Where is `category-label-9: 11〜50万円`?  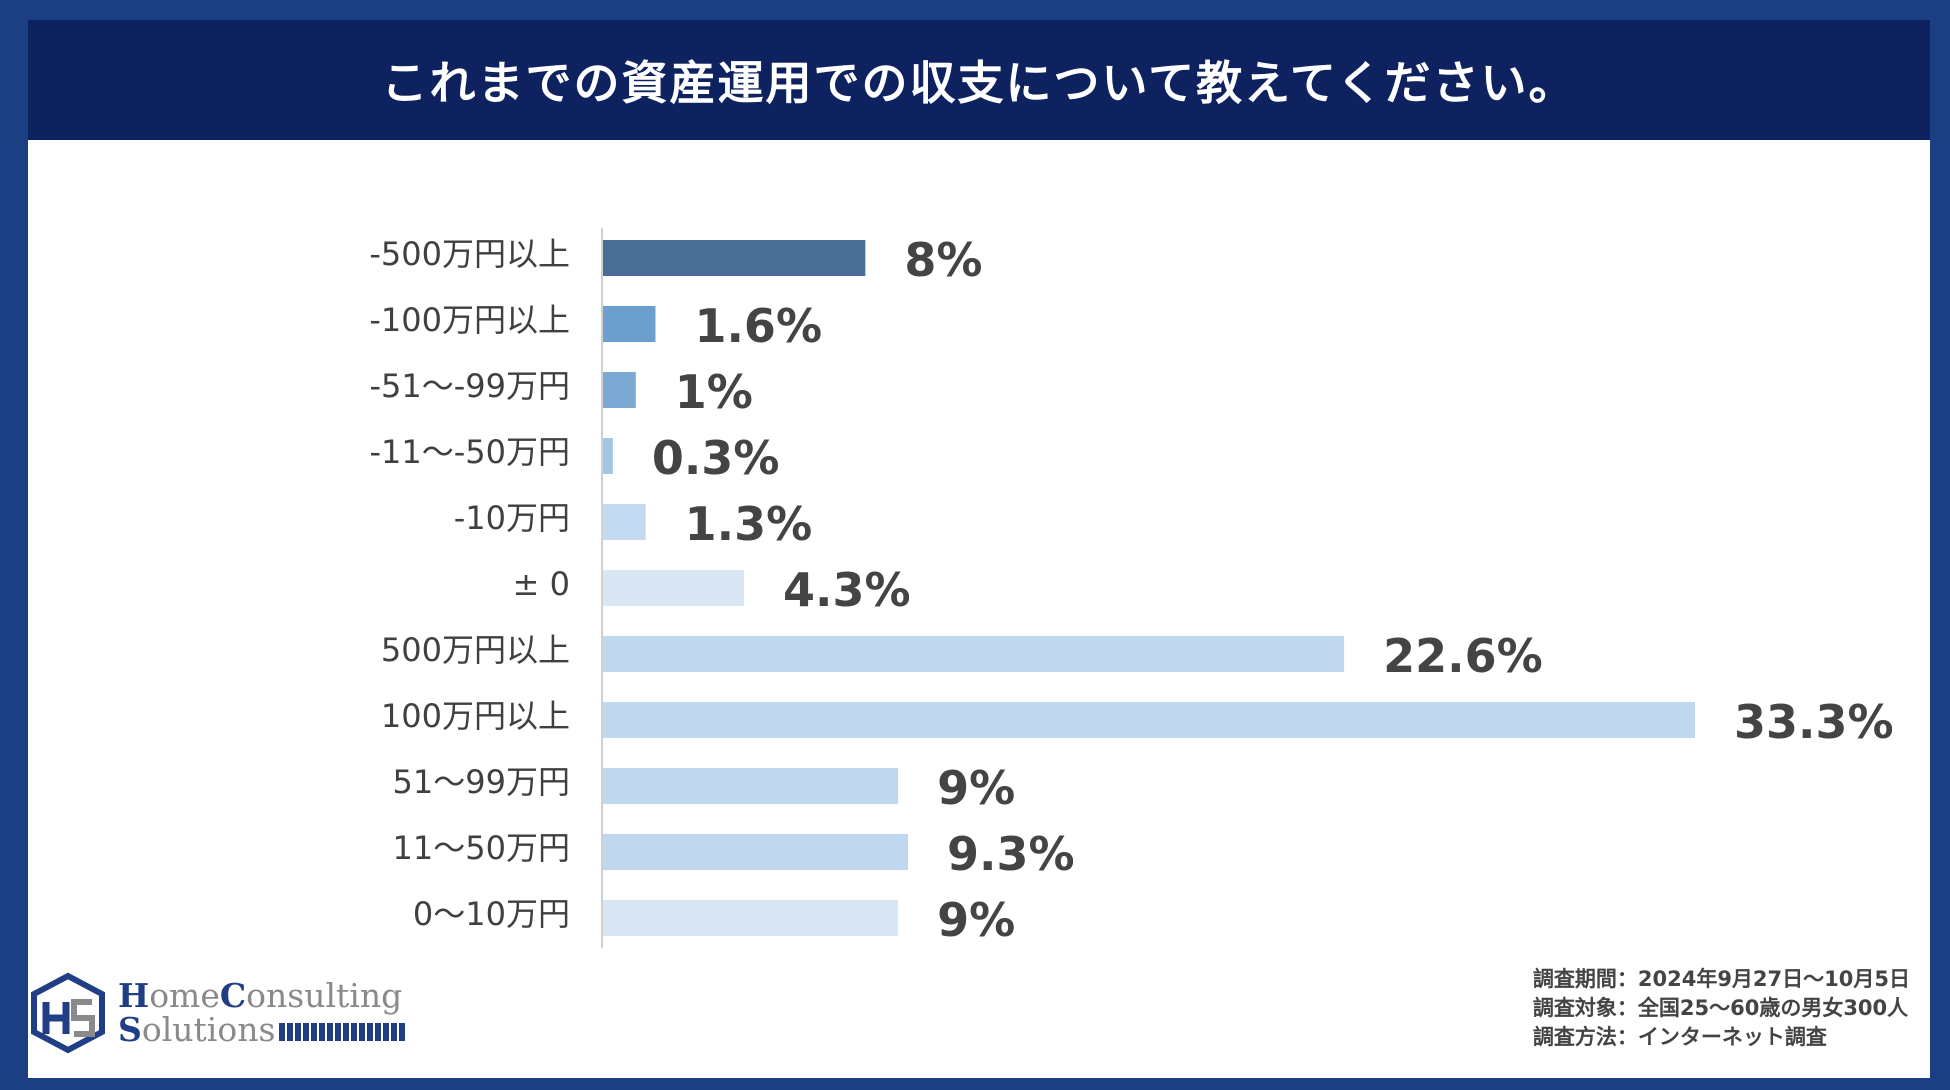
category-label-9: 11〜50万円 is located at coordinates (481, 848).